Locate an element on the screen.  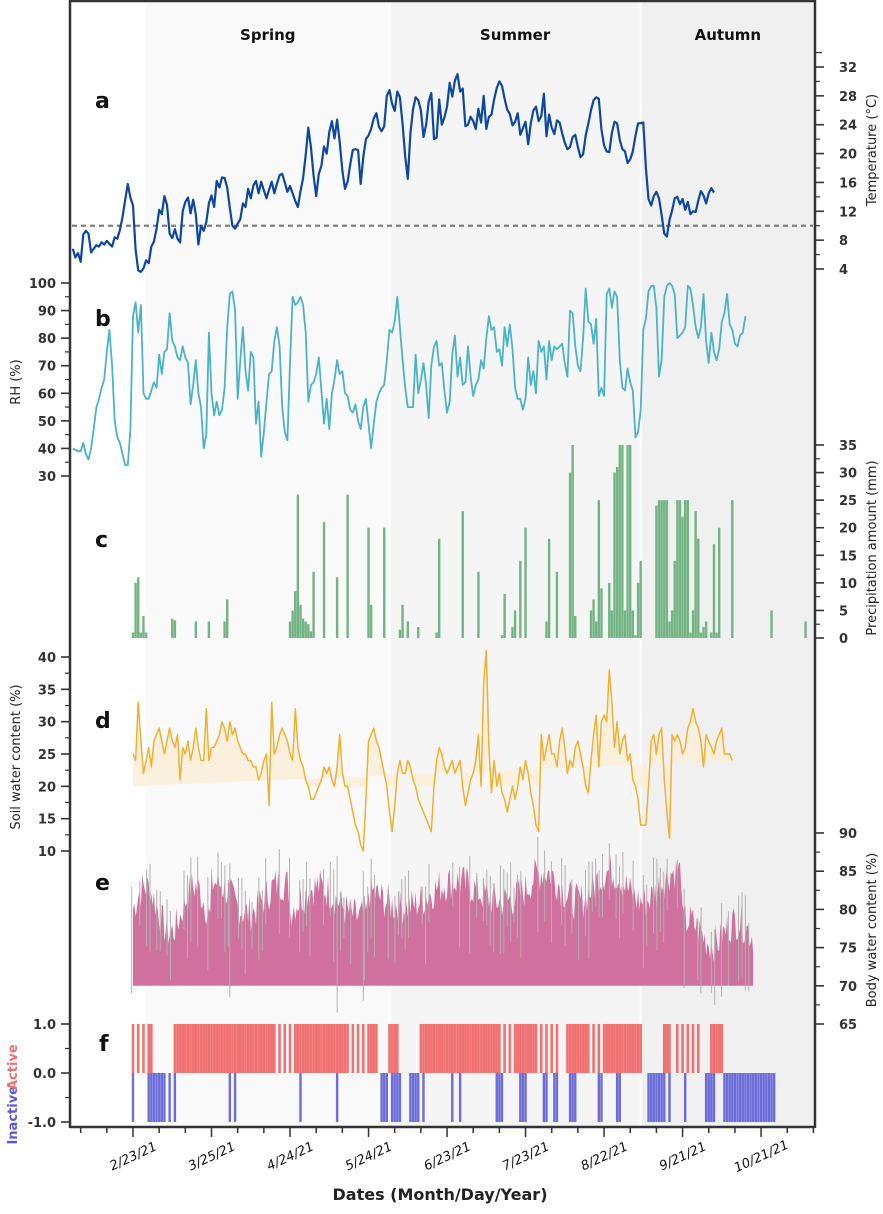
panel-b-relative-humidity is located at coordinates (409, 374).